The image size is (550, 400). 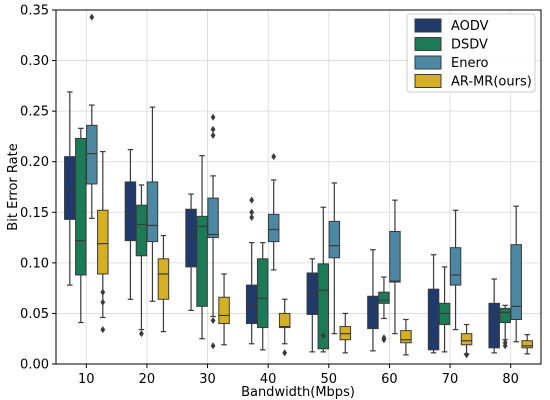 What do you see at coordinates (34, 213) in the screenshot?
I see `y-tick-label: 0.15` at bounding box center [34, 213].